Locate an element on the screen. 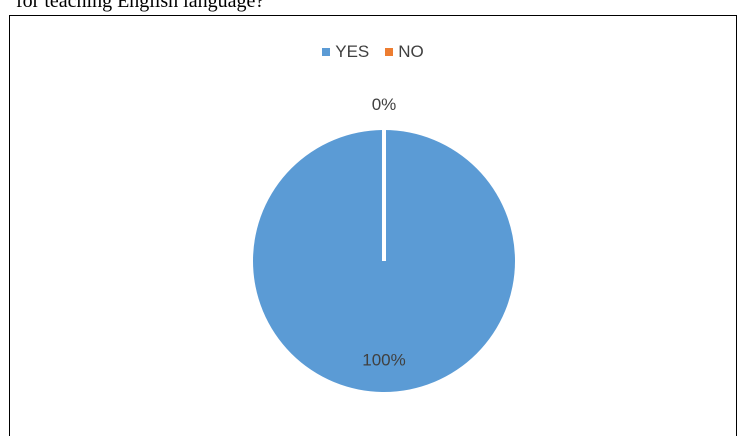 The height and width of the screenshot is (436, 747). data-label-yes: 100% is located at coordinates (383, 359).